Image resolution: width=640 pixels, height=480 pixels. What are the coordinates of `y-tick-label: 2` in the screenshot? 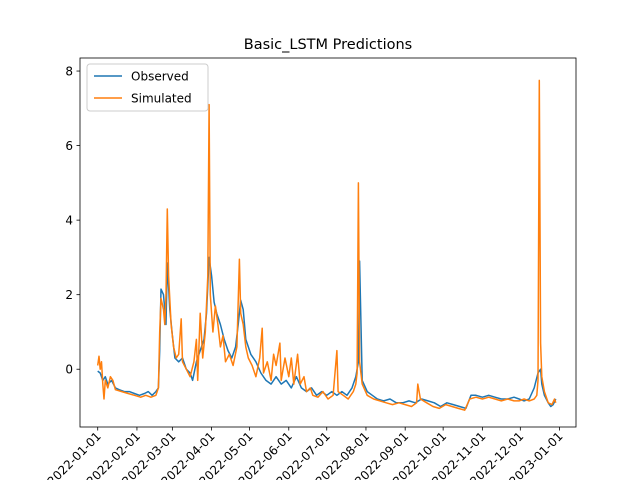 It's located at (69, 295).